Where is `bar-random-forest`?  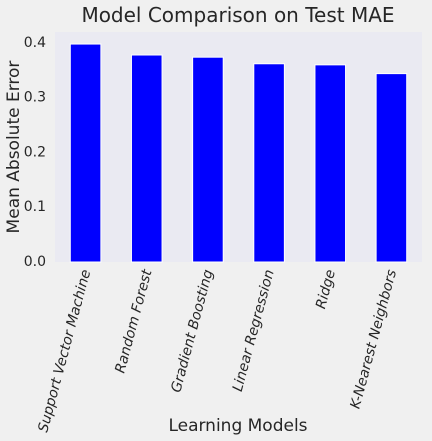 bar-random-forest is located at coordinates (146, 158).